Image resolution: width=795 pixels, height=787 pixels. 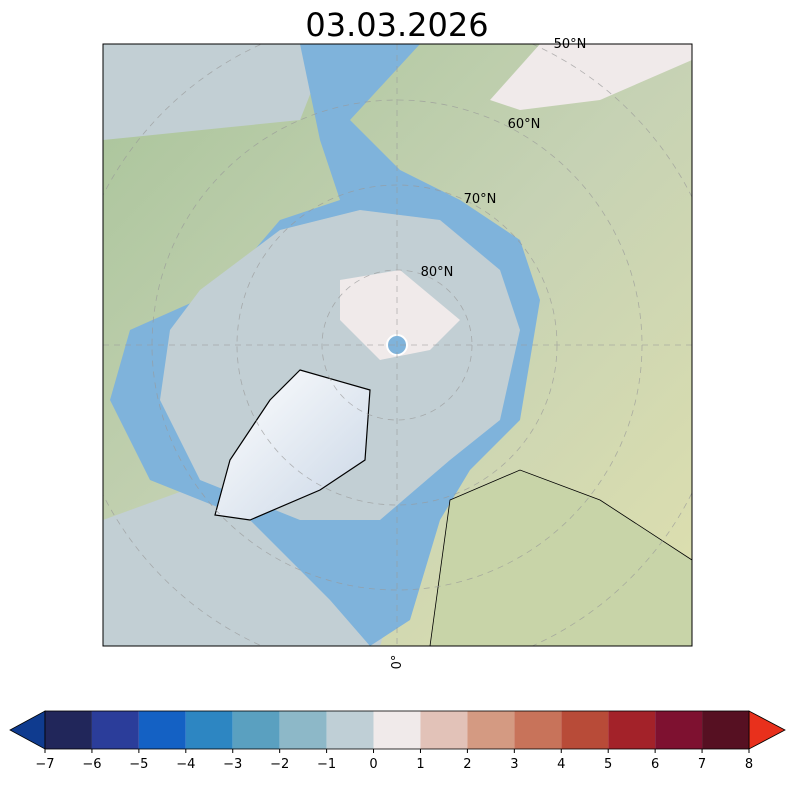 I want to click on tick-label: 8, so click(x=749, y=764).